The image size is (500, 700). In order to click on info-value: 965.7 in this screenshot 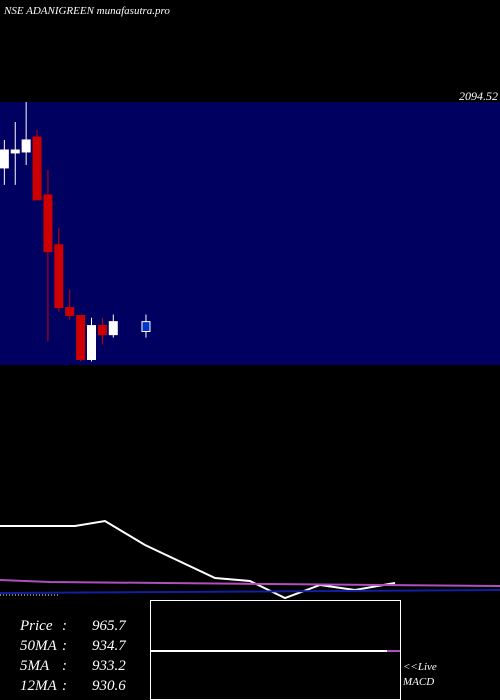, I will do `click(109, 626)`.